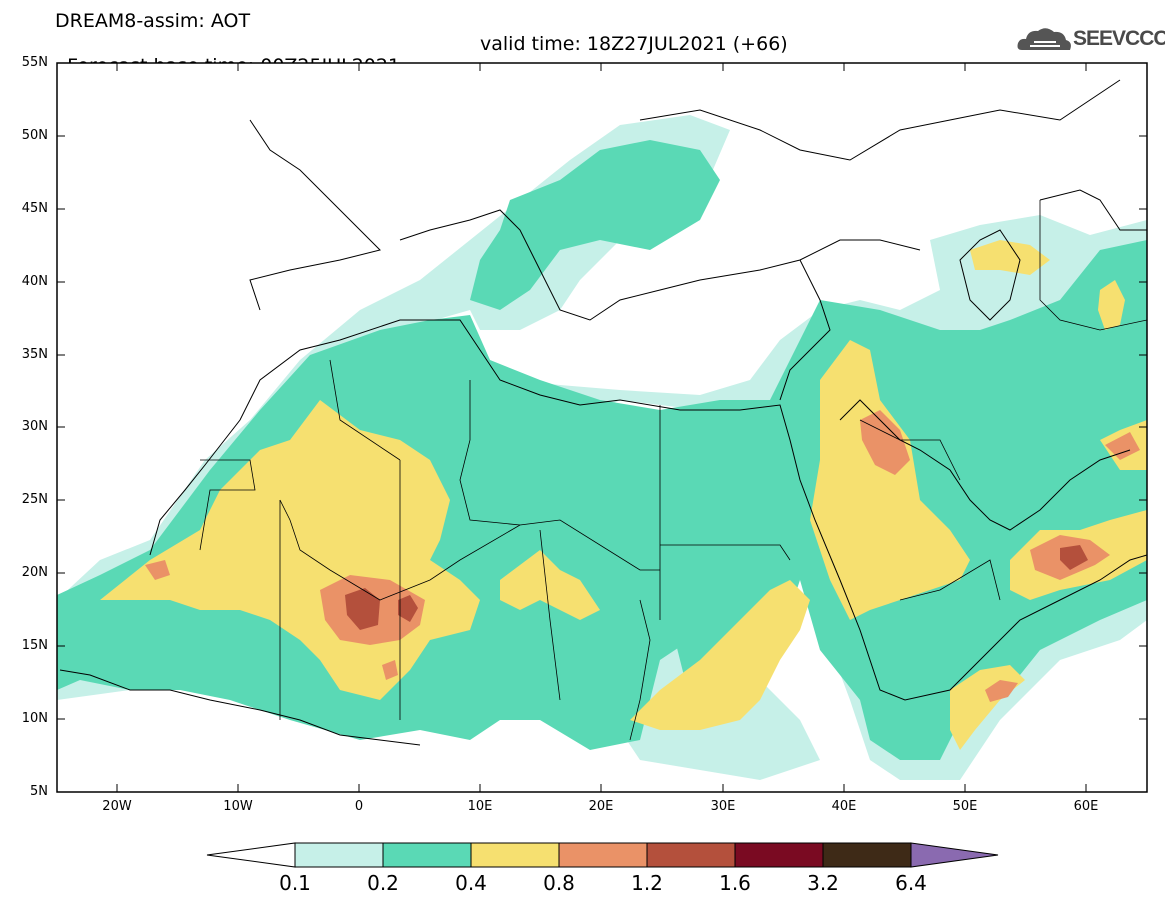  What do you see at coordinates (601, 806) in the screenshot?
I see `lon-label: 20E` at bounding box center [601, 806].